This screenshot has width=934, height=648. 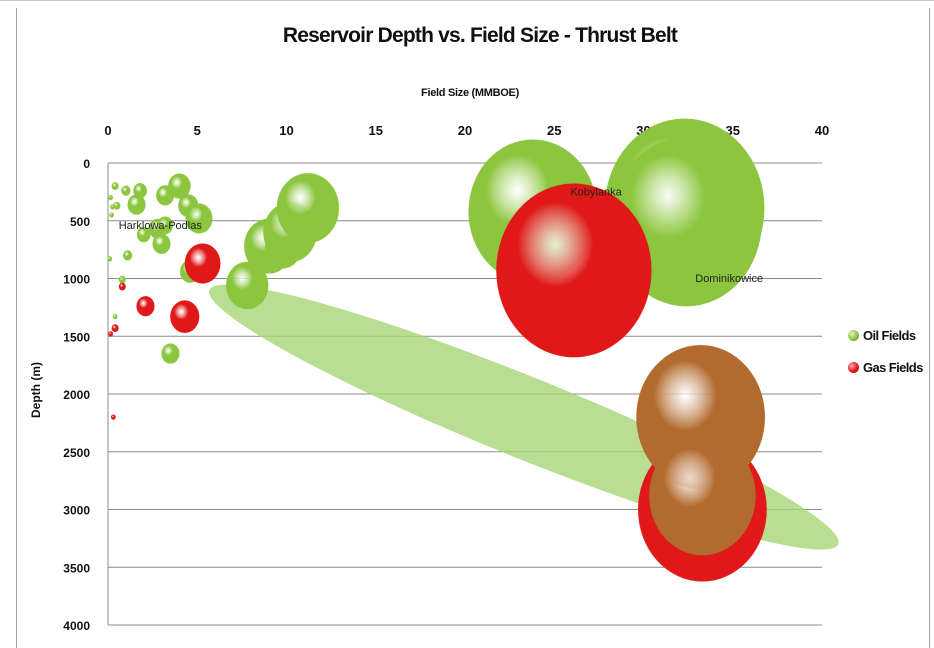 What do you see at coordinates (889, 335) in the screenshot?
I see `legend-label-oil: Oil Fields` at bounding box center [889, 335].